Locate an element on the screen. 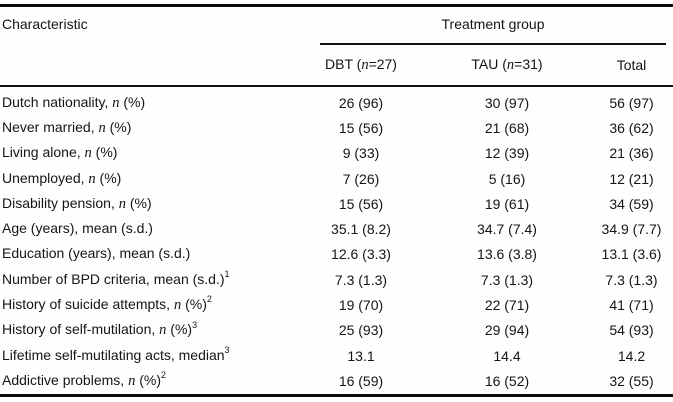 The width and height of the screenshot is (673, 402). table-top-rule is located at coordinates (336, 5).